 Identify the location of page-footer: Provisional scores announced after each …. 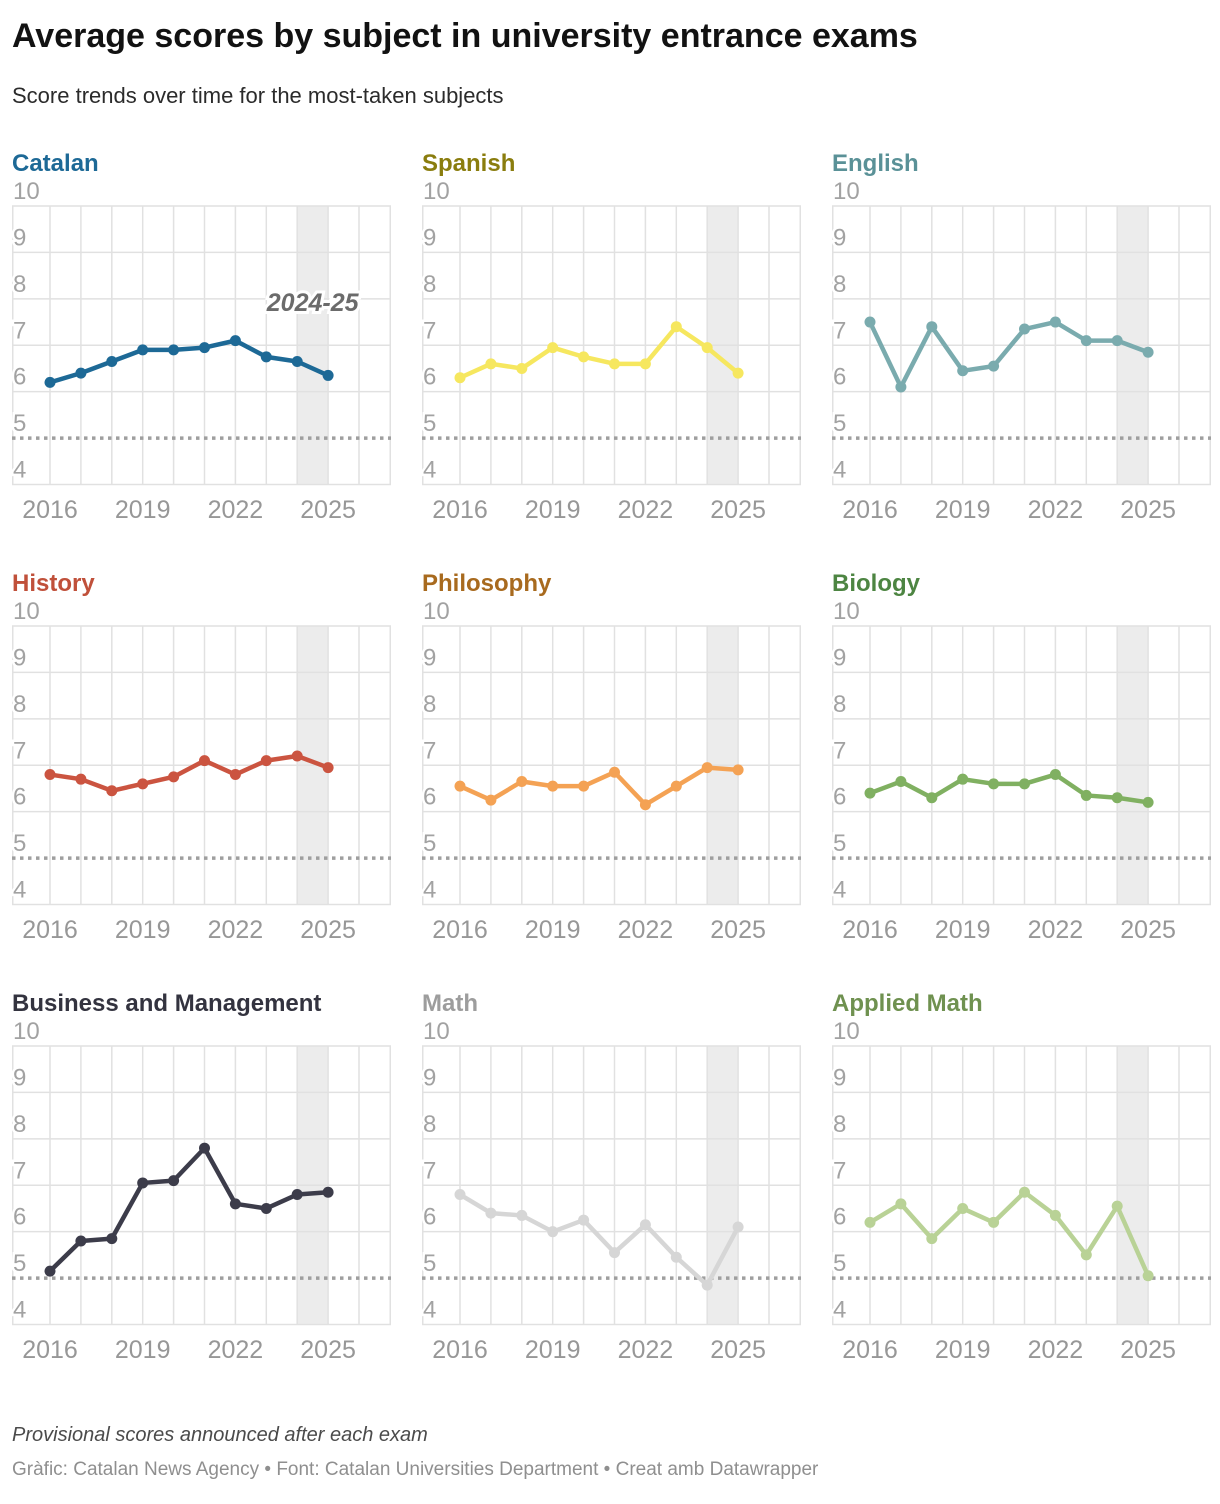
(610, 1452).